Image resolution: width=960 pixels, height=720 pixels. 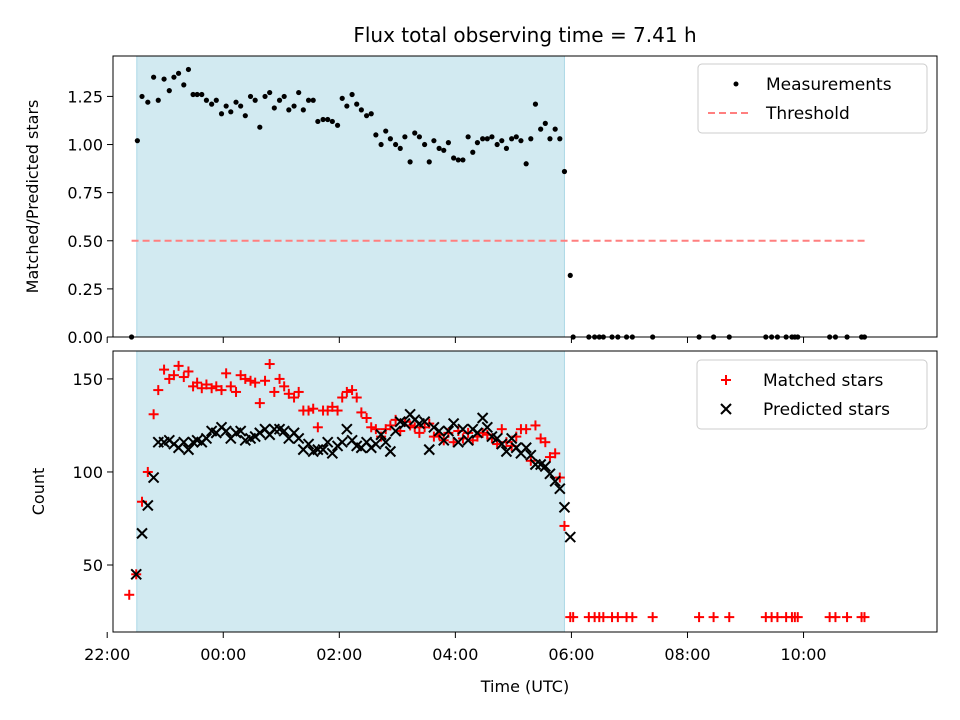 What do you see at coordinates (826, 410) in the screenshot?
I see `legend-predicted-label: Predicted stars` at bounding box center [826, 410].